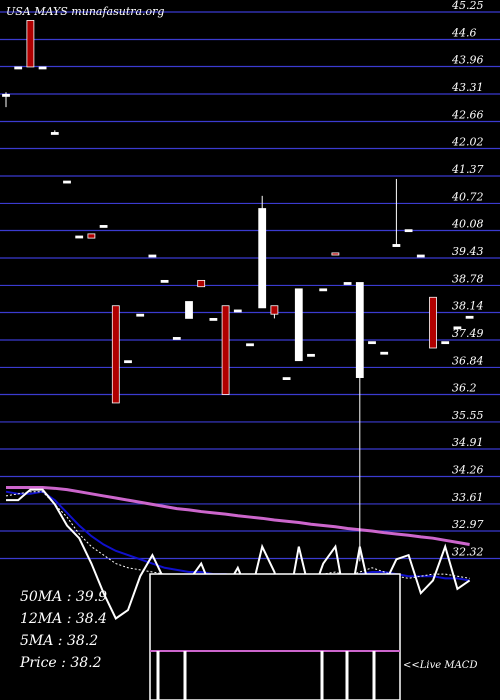  Describe the element at coordinates (467, 87) in the screenshot. I see `y-tick-label: 43.31` at that location.